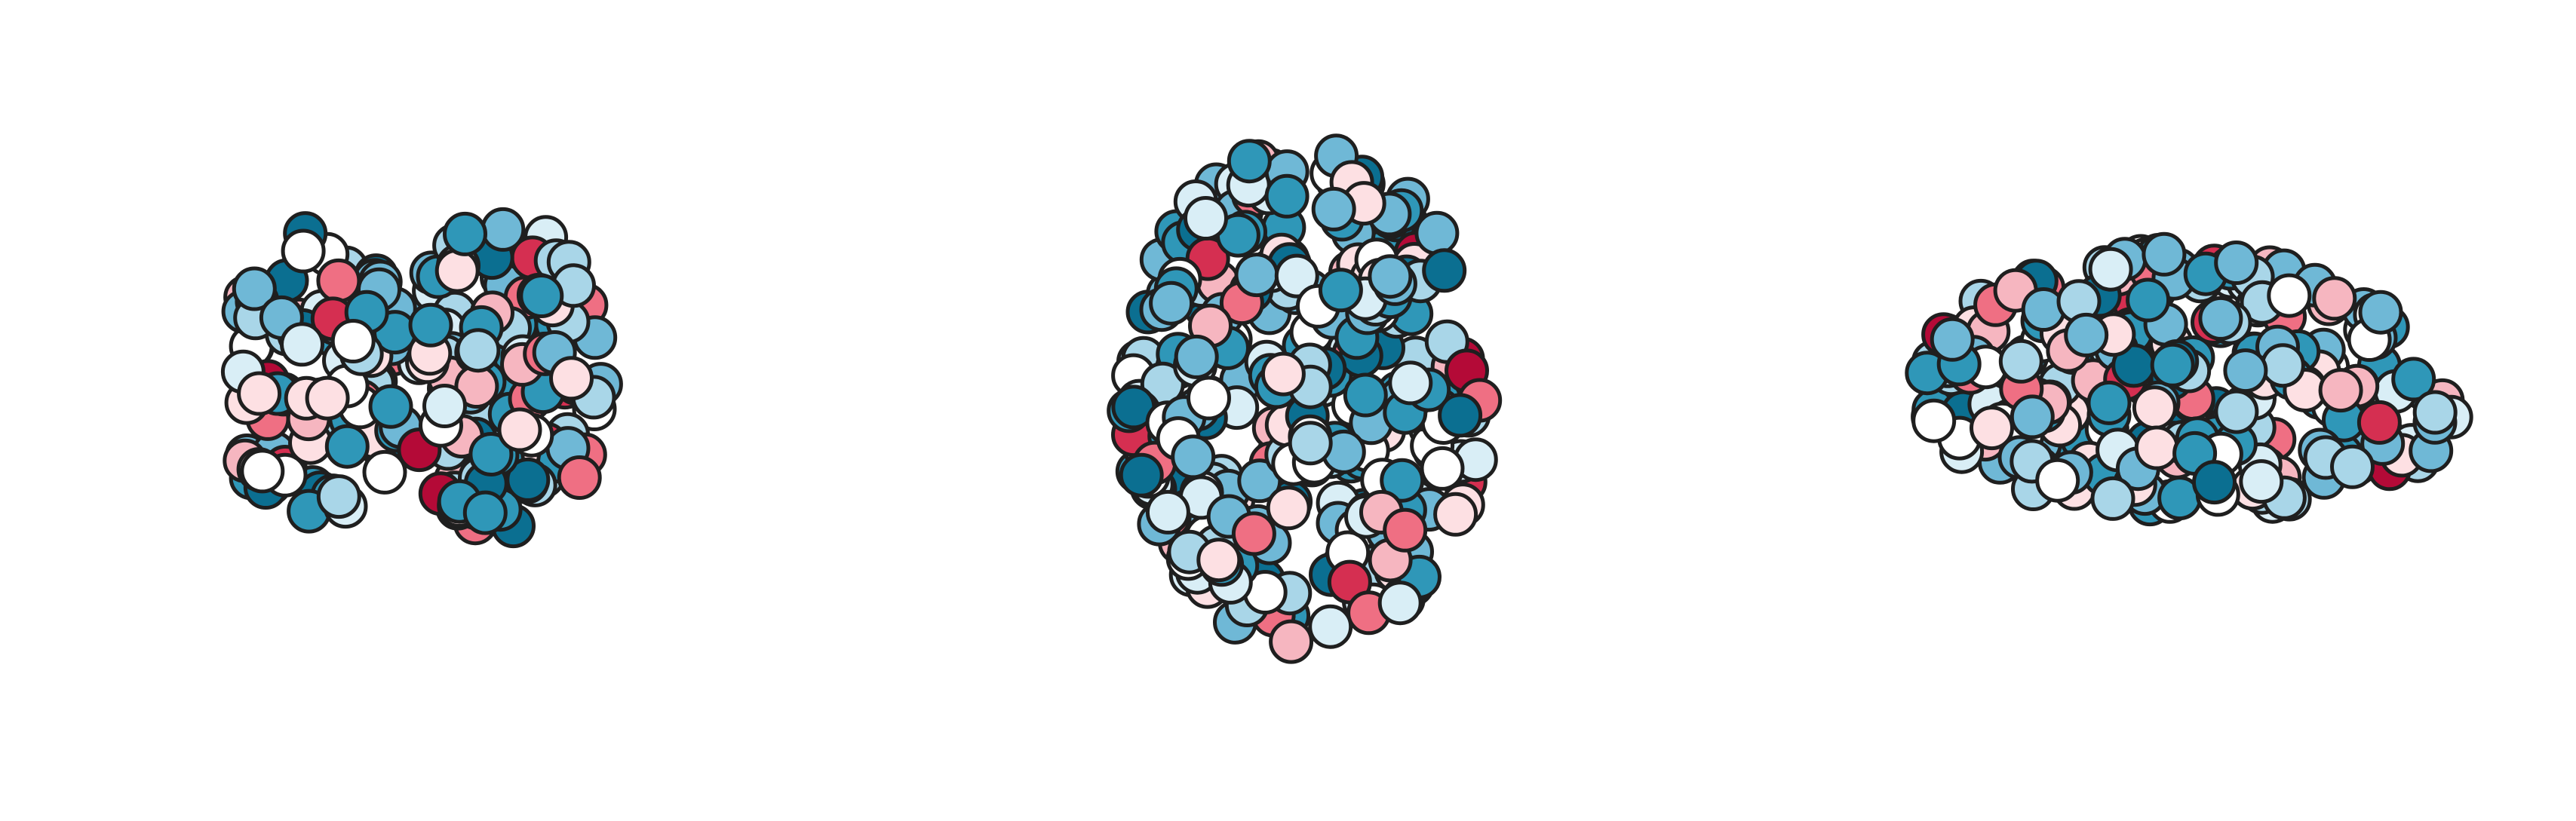 The height and width of the screenshot is (821, 2576). Describe the element at coordinates (1305, 398) in the screenshot. I see `top-view` at that location.